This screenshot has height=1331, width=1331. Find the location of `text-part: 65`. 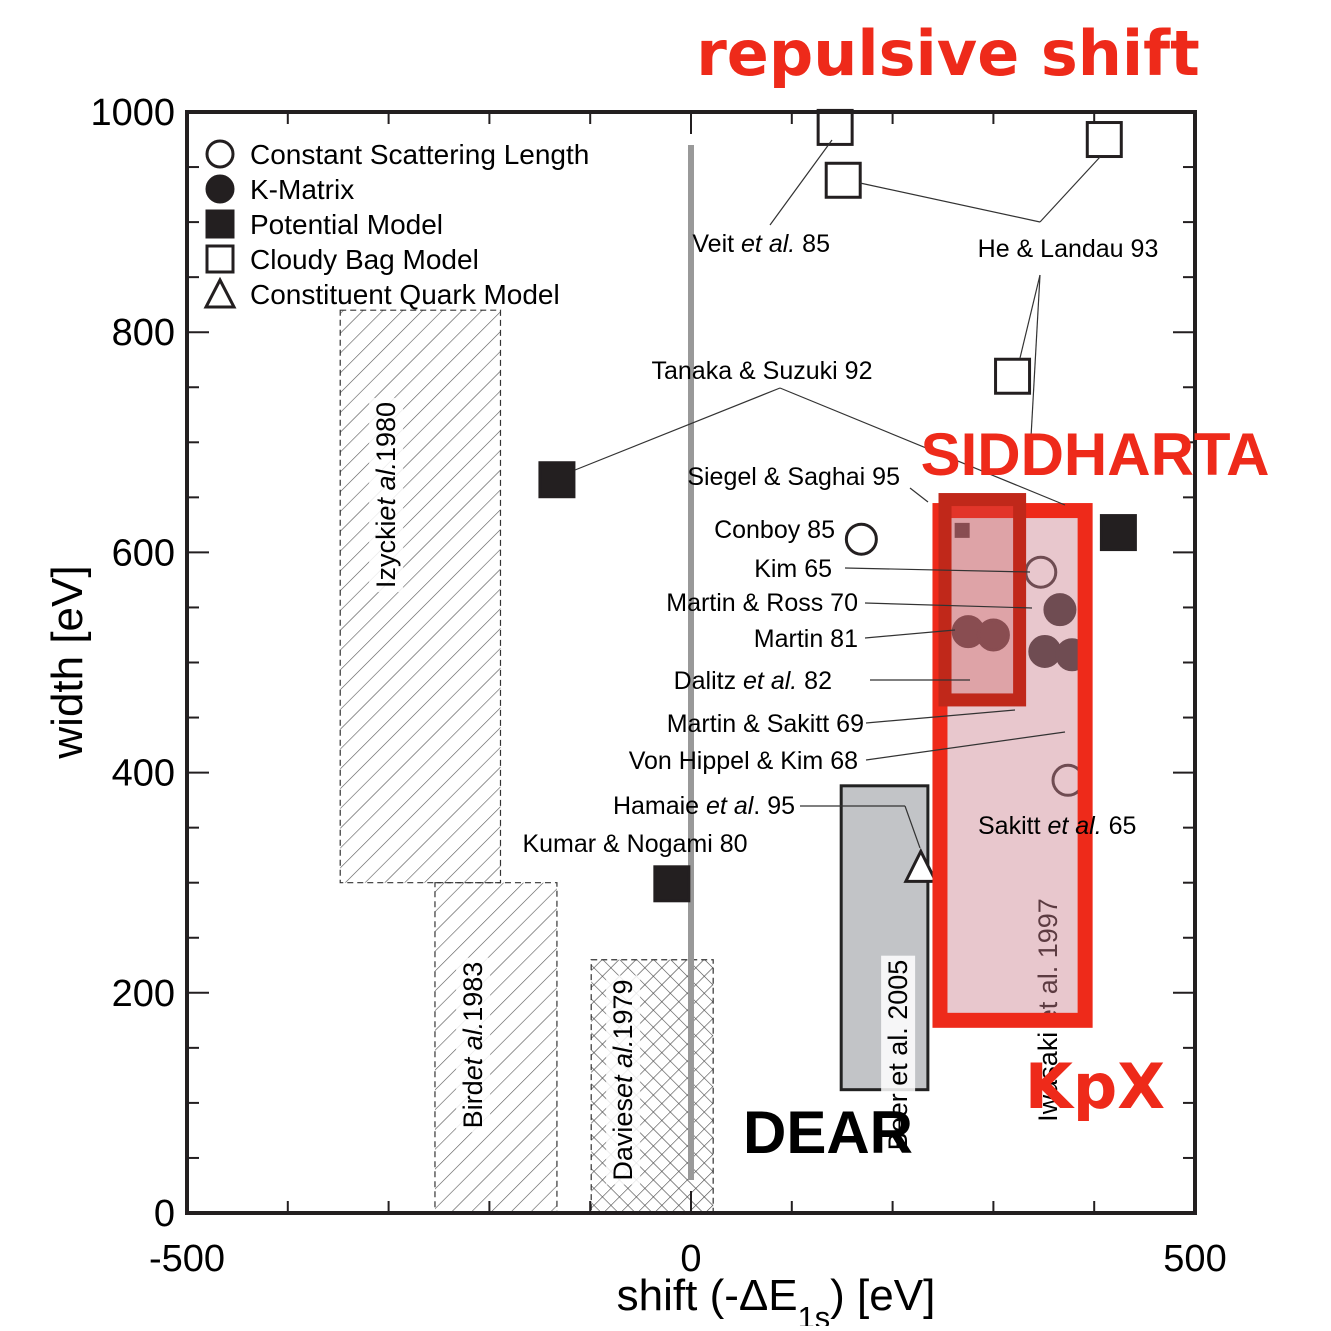

text-part: 65 is located at coordinates (1119, 826).